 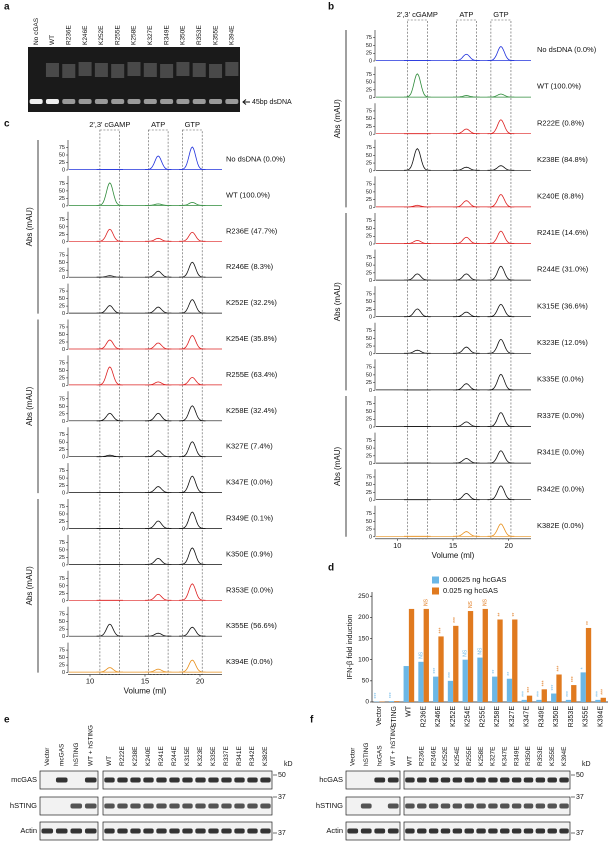 I want to click on trace-label: K327E (7.4%), so click(x=249, y=446).